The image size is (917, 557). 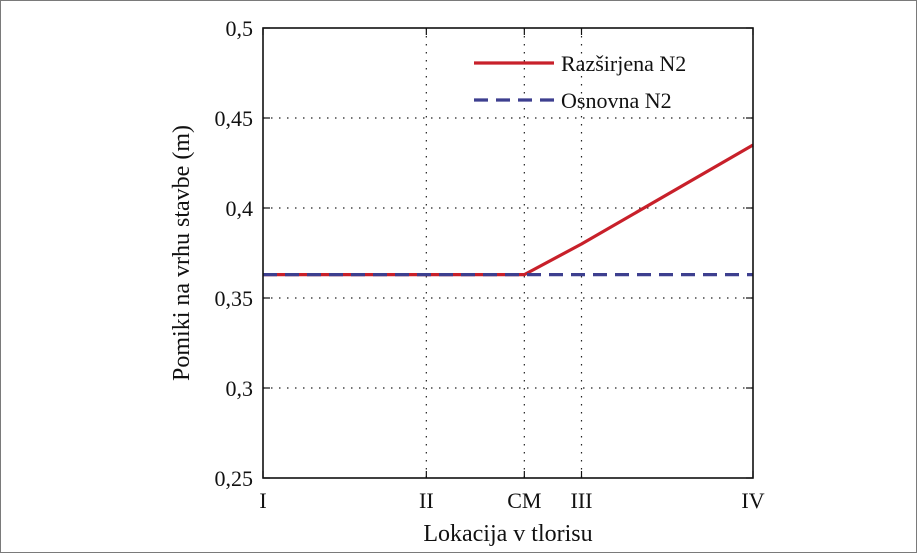 I want to click on y-tick-label: 0,25, so click(x=234, y=478).